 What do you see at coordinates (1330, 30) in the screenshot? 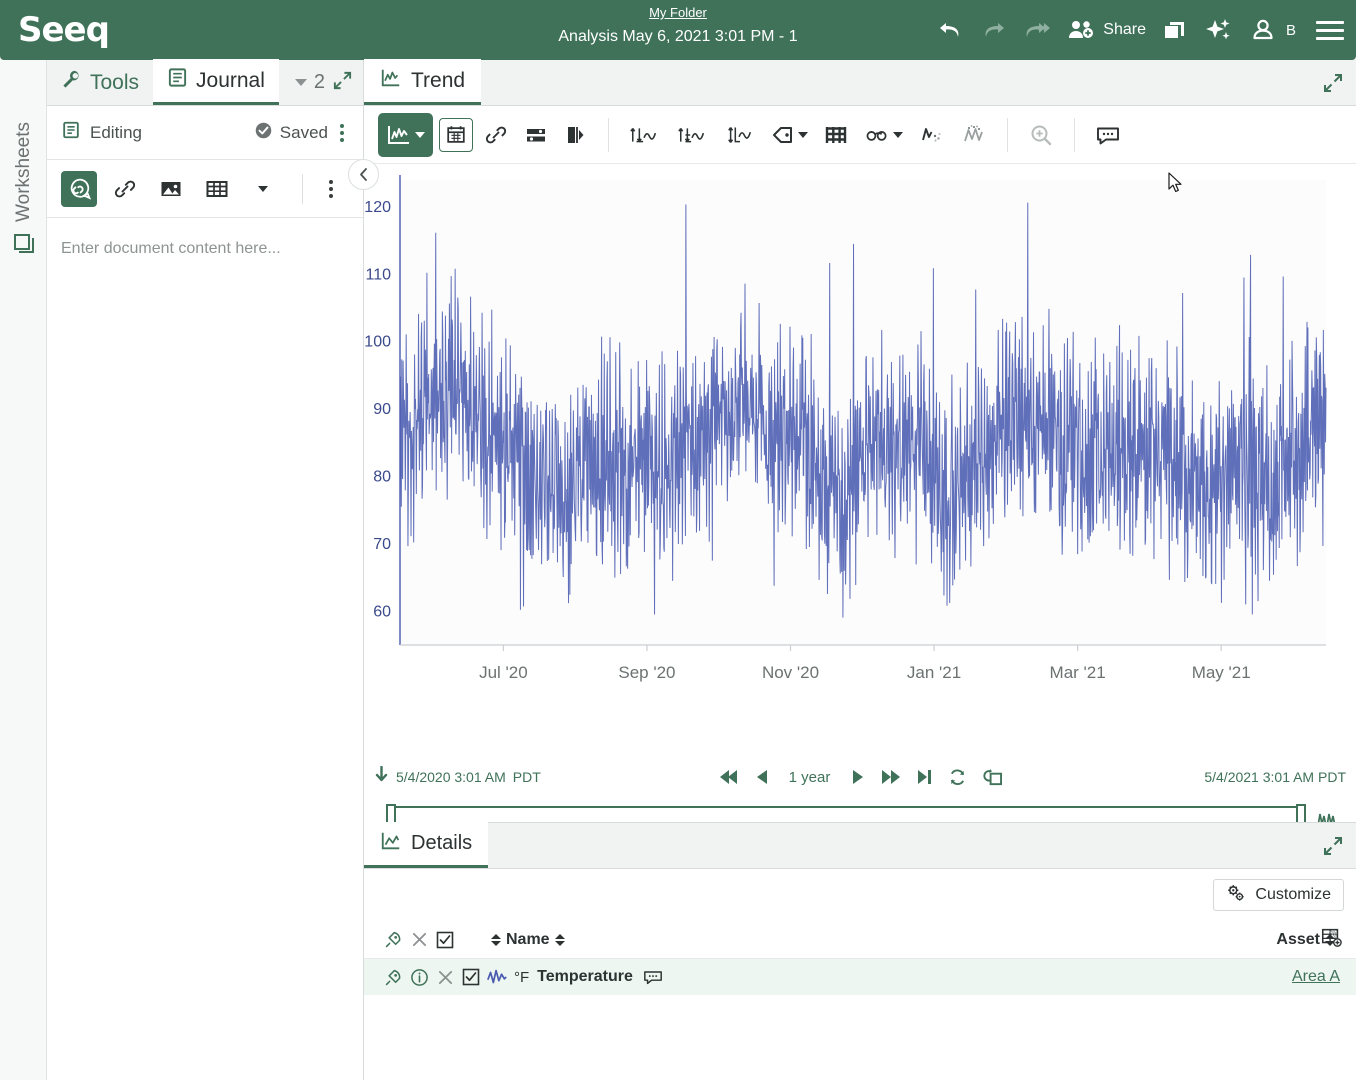
I see `hamburger-menu-icon` at bounding box center [1330, 30].